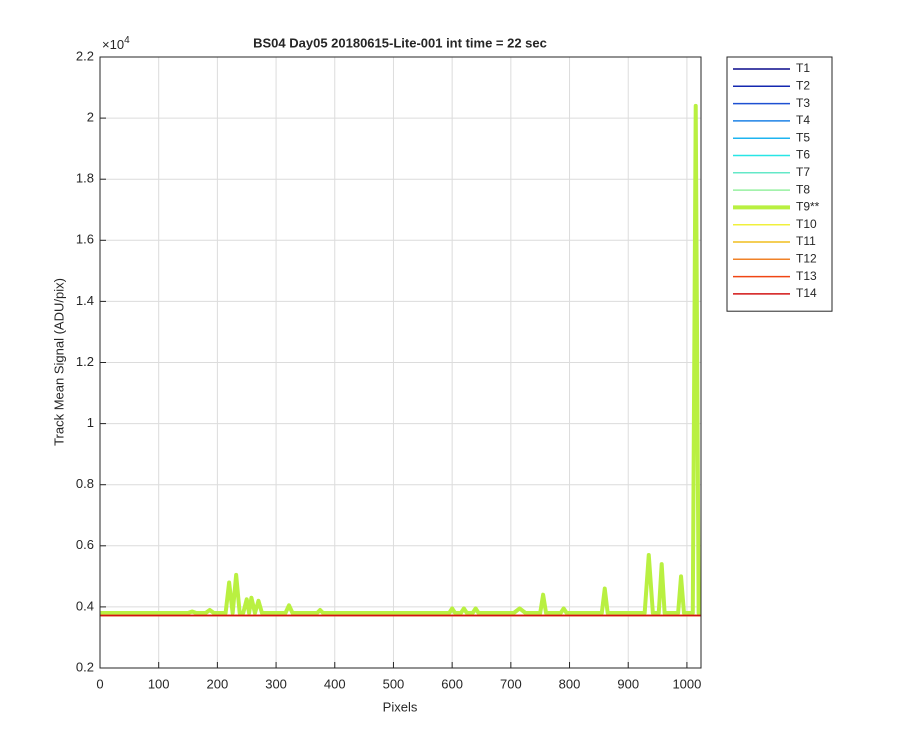  Describe the element at coordinates (218, 683) in the screenshot. I see `x-tick-label: 200` at that location.